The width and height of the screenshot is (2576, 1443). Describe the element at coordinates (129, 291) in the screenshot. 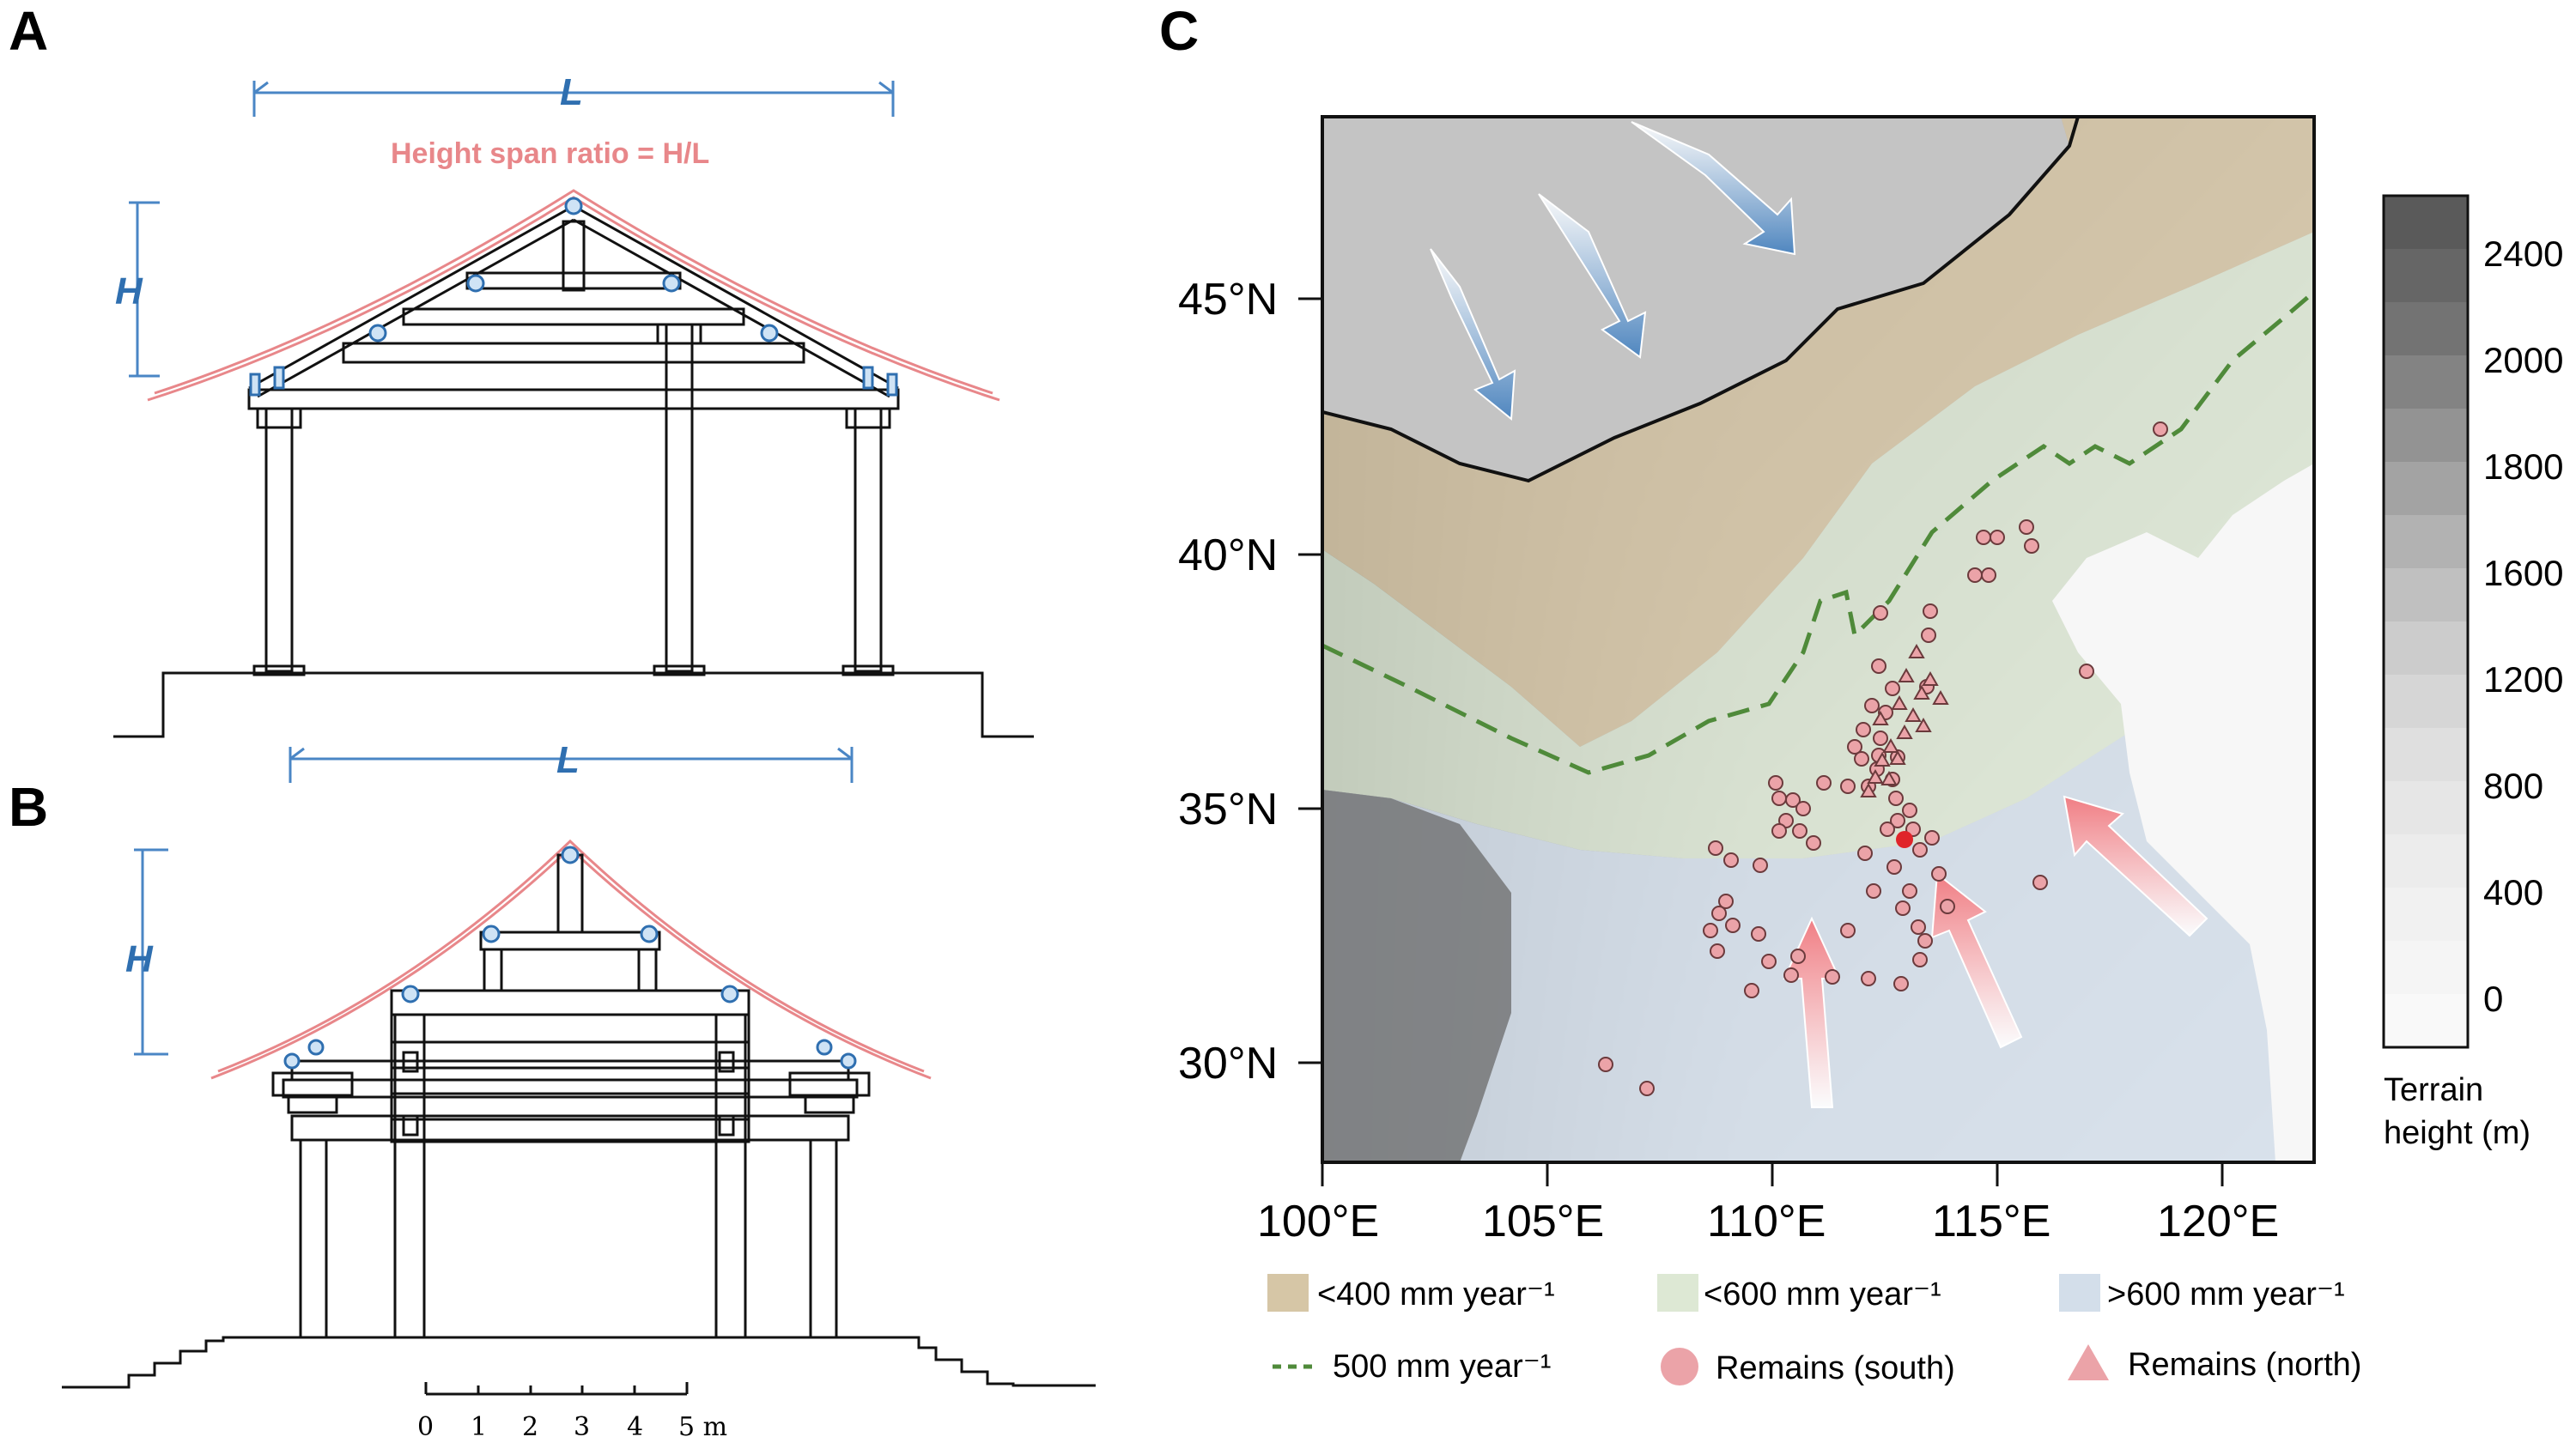

I see `height-label-a: H` at that location.